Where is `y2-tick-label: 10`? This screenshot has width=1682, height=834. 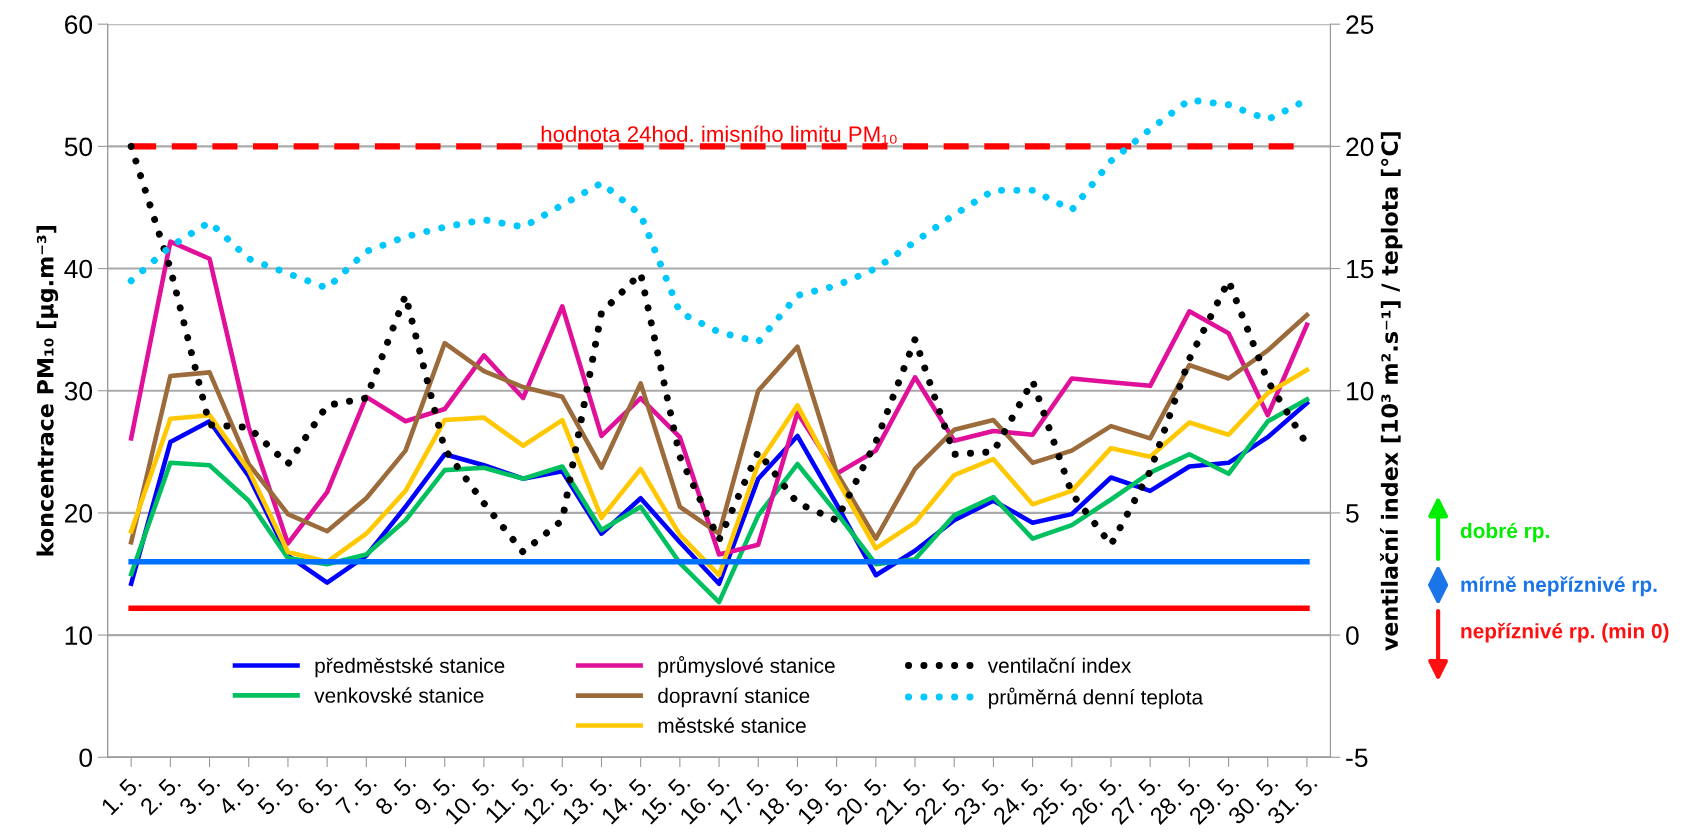
y2-tick-label: 10 is located at coordinates (1360, 391).